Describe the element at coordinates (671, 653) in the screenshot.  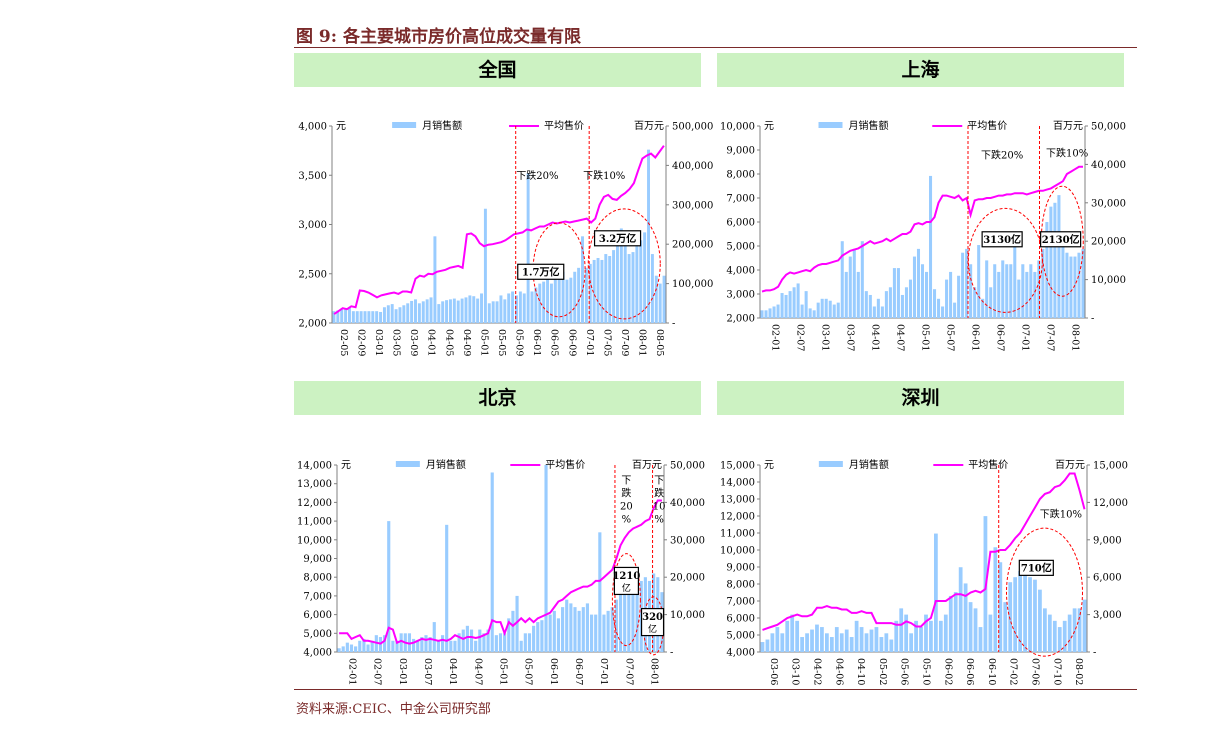
I see `right-tick-label: -` at that location.